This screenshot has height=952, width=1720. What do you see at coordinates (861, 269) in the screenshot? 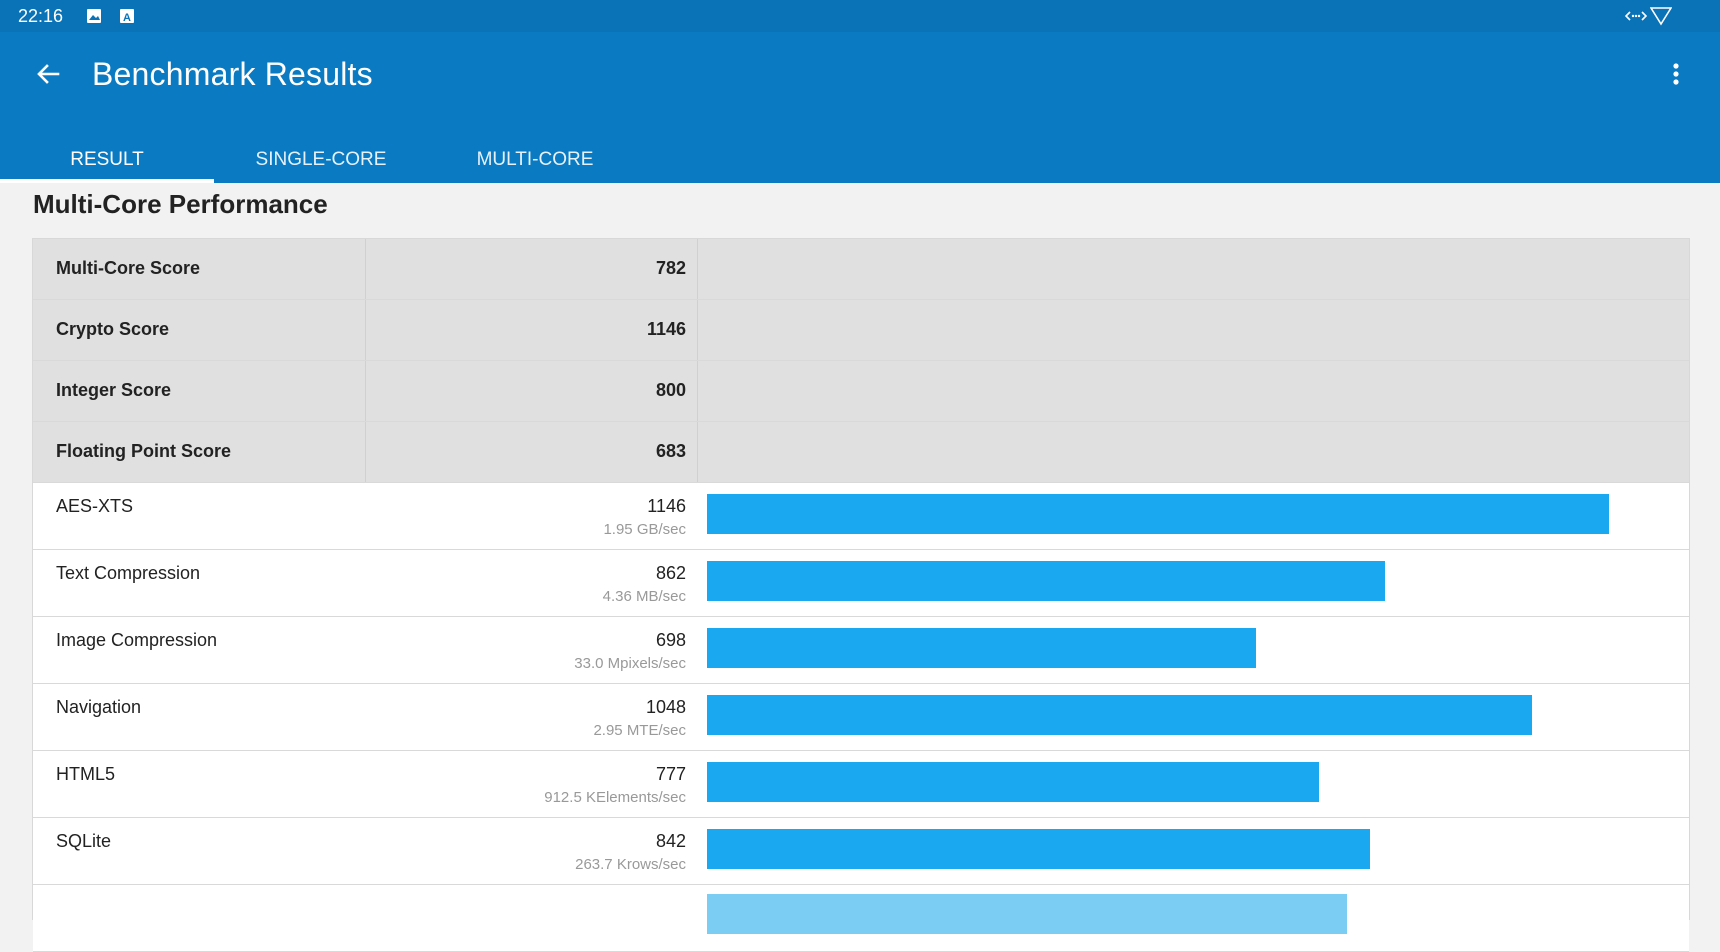
I see `summary-row: Multi-Core Score 782` at bounding box center [861, 269].